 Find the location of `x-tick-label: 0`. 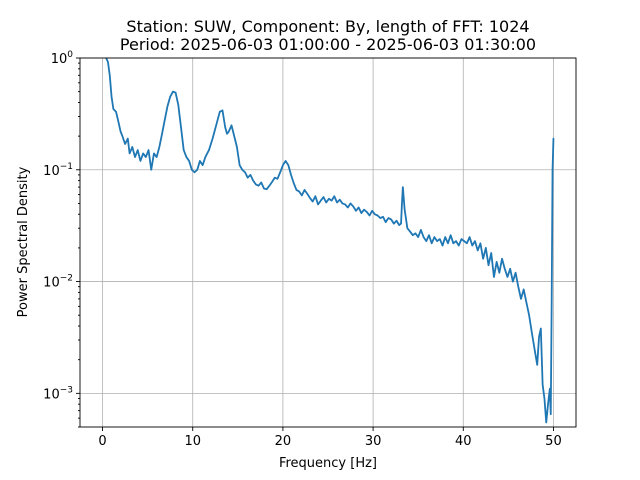

x-tick-label: 0 is located at coordinates (102, 441).